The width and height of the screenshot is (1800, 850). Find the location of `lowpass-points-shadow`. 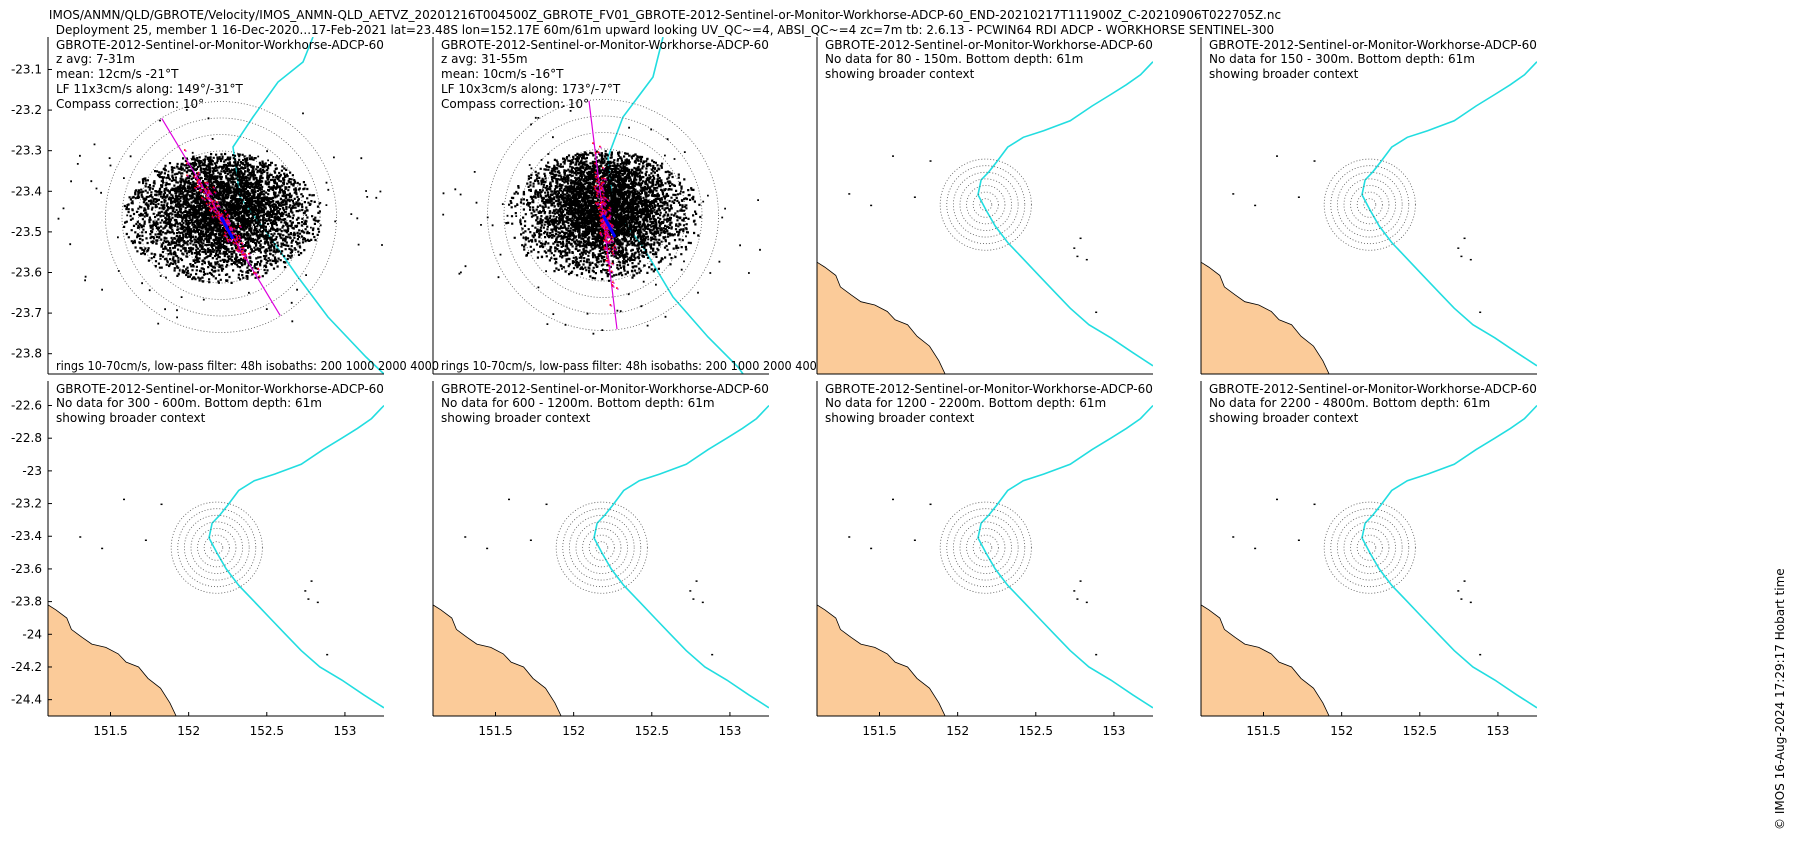

lowpass-points-shadow is located at coordinates (223, 214).